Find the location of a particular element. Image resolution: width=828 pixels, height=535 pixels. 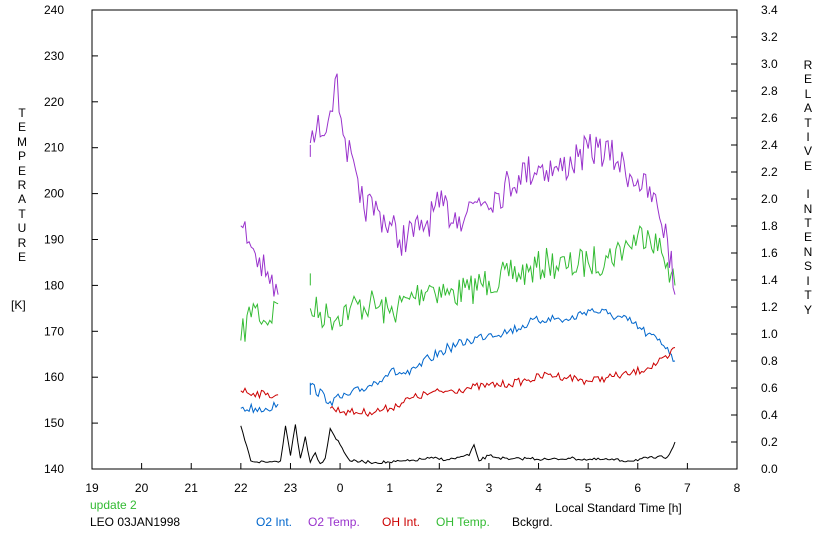

y-right-tick-label: 2.4 is located at coordinates (769, 145).